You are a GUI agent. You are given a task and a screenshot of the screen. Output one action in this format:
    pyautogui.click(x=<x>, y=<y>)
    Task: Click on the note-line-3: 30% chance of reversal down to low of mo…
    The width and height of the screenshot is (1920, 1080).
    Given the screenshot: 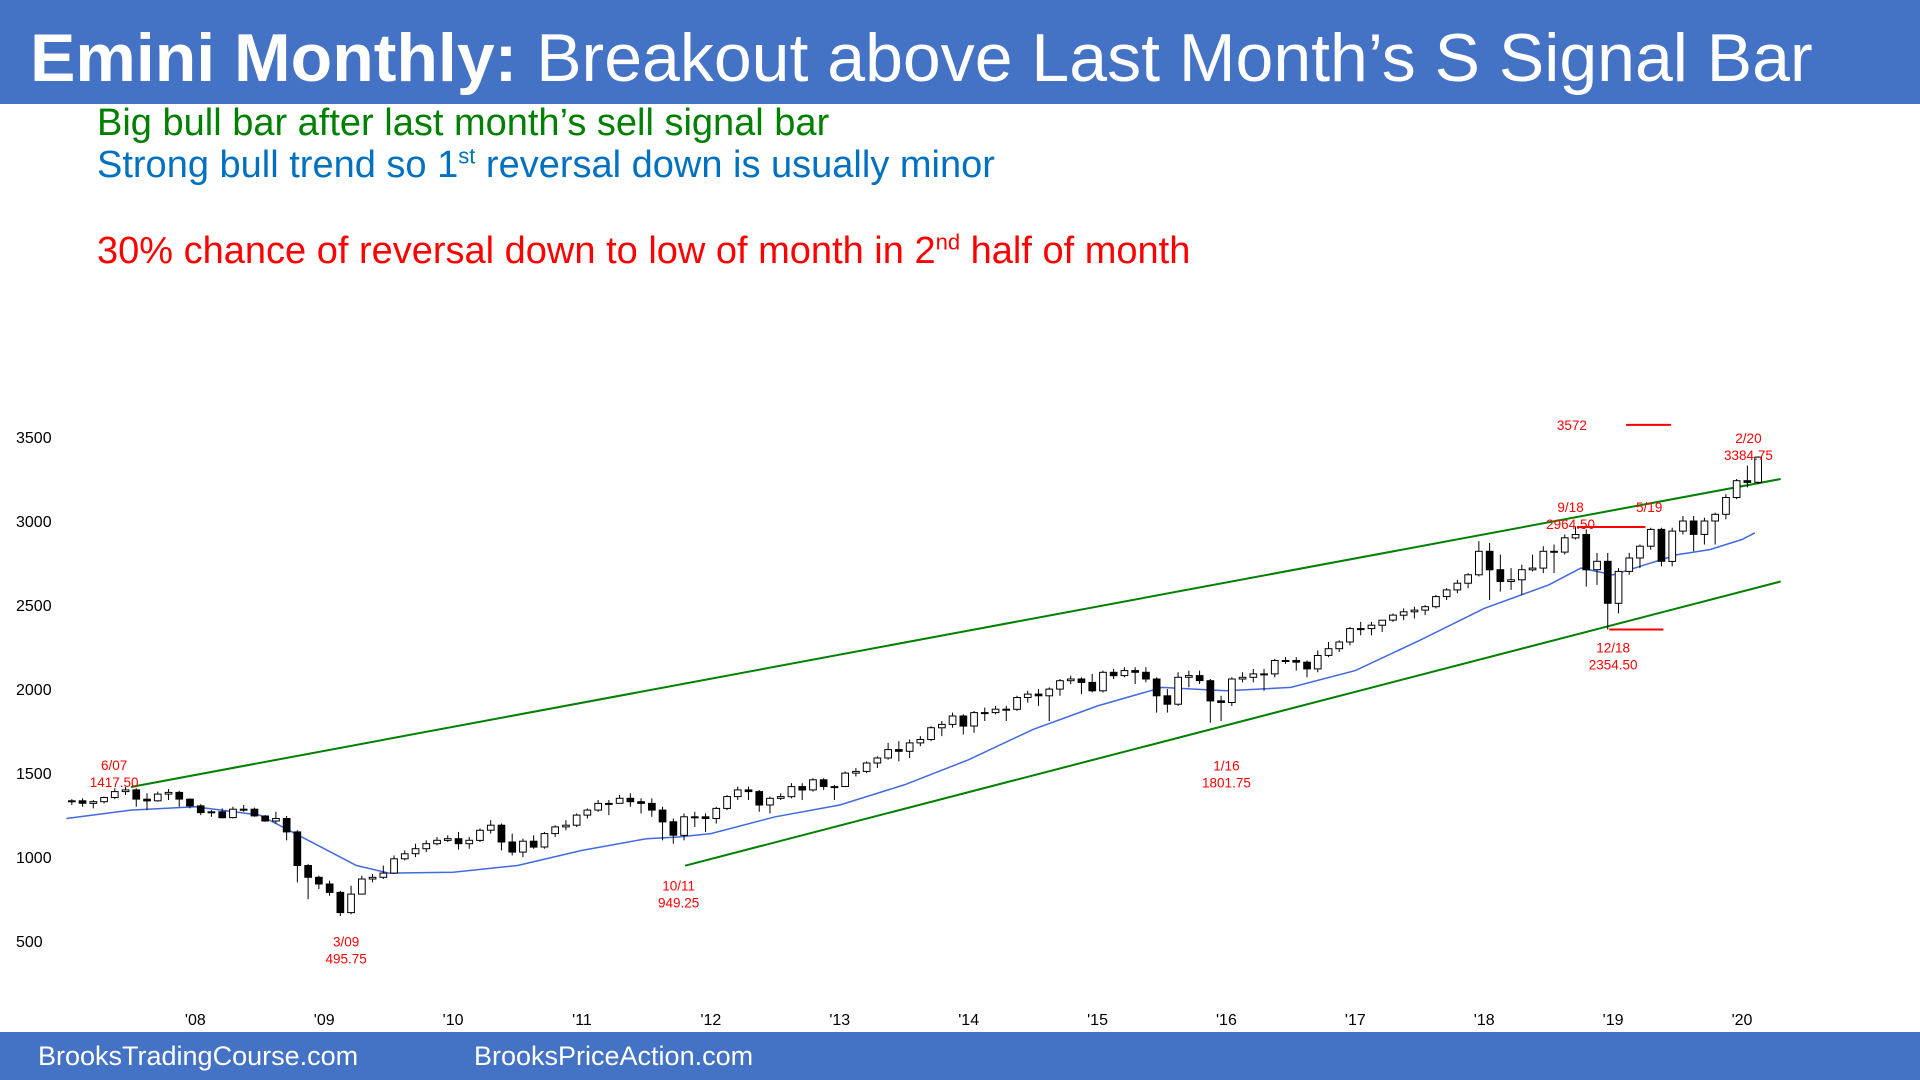 What is the action you would take?
    pyautogui.click(x=643, y=251)
    